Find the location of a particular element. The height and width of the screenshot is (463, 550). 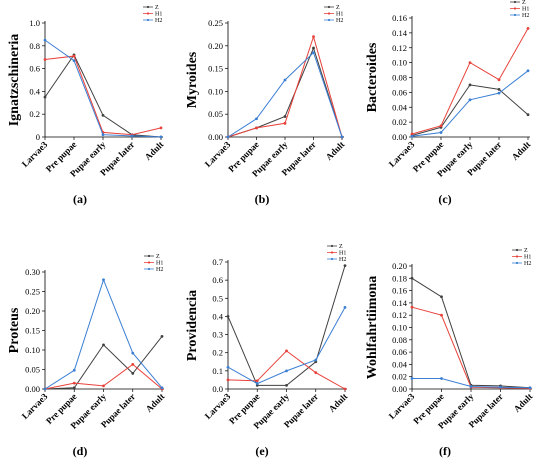

y-tick-label: 0.5 is located at coordinates (217, 298).